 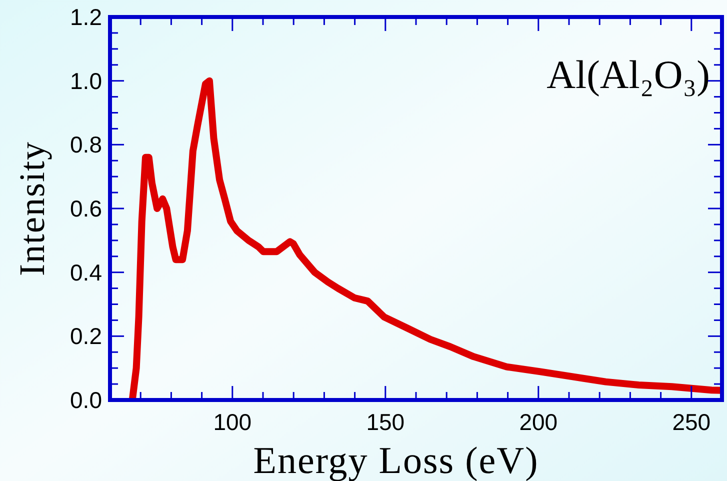 What do you see at coordinates (86, 145) in the screenshot?
I see `y-tick-label: 0.8` at bounding box center [86, 145].